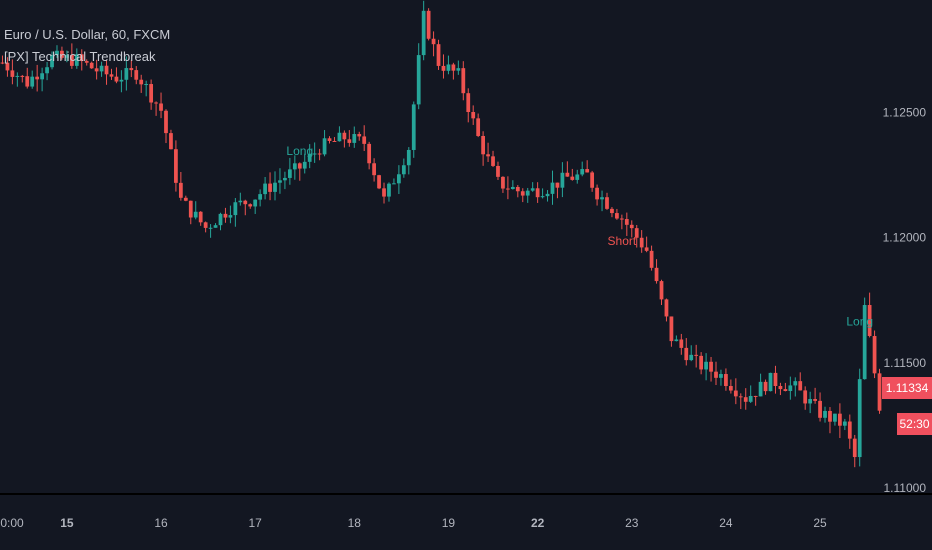  What do you see at coordinates (905, 238) in the screenshot?
I see `price-tick-label: 1.12000` at bounding box center [905, 238].